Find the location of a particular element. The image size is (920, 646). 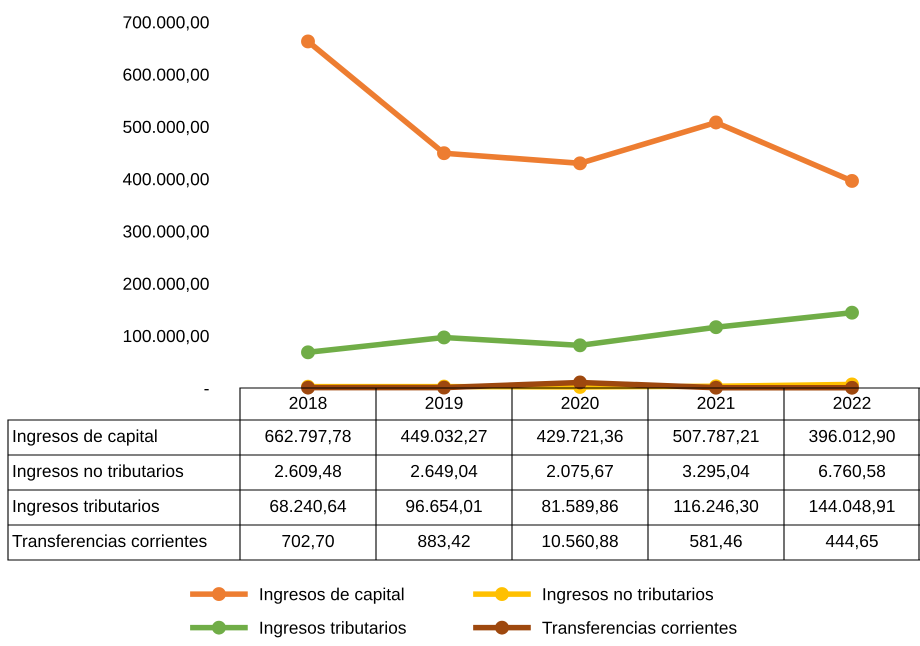

y-tick-label: 600.000,00 is located at coordinates (166, 75).